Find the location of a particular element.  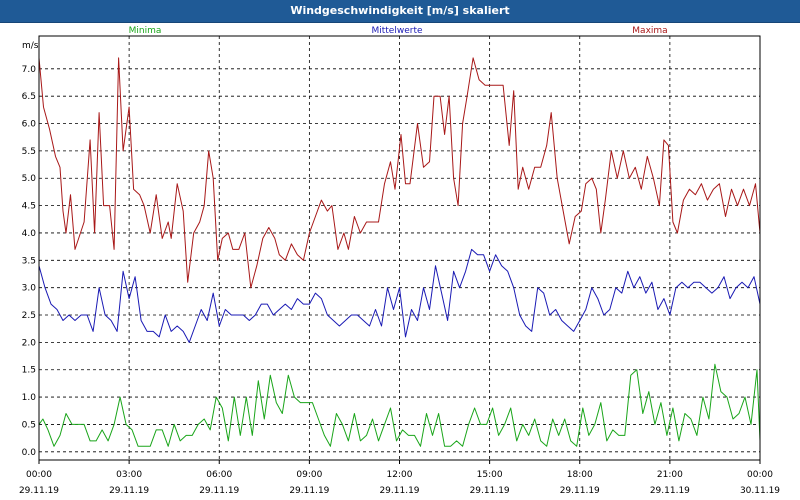

chart-title: Windgeschwindigkeit [m/s] skaliert is located at coordinates (400, 10).